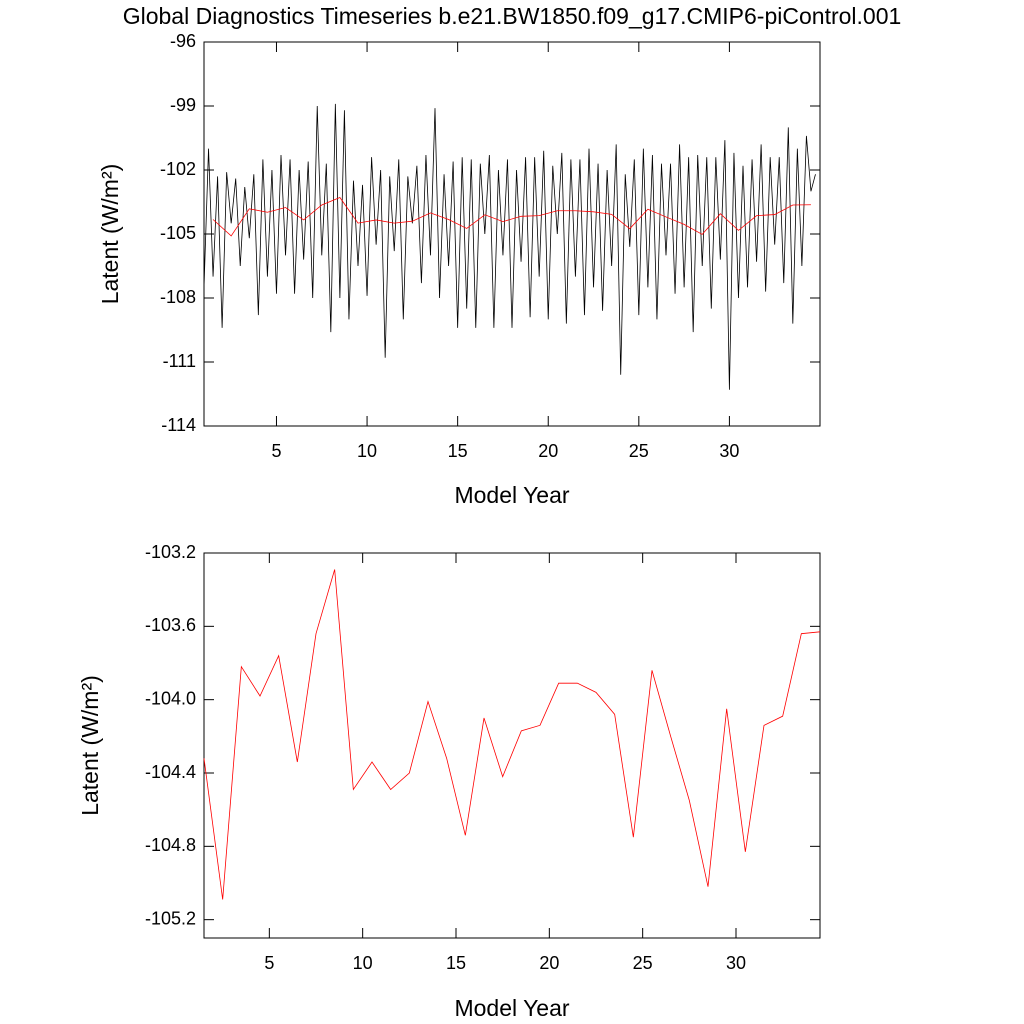 This screenshot has height=1024, width=1024. What do you see at coordinates (170, 552) in the screenshot?
I see `y-tick-label: -103.2` at bounding box center [170, 552].